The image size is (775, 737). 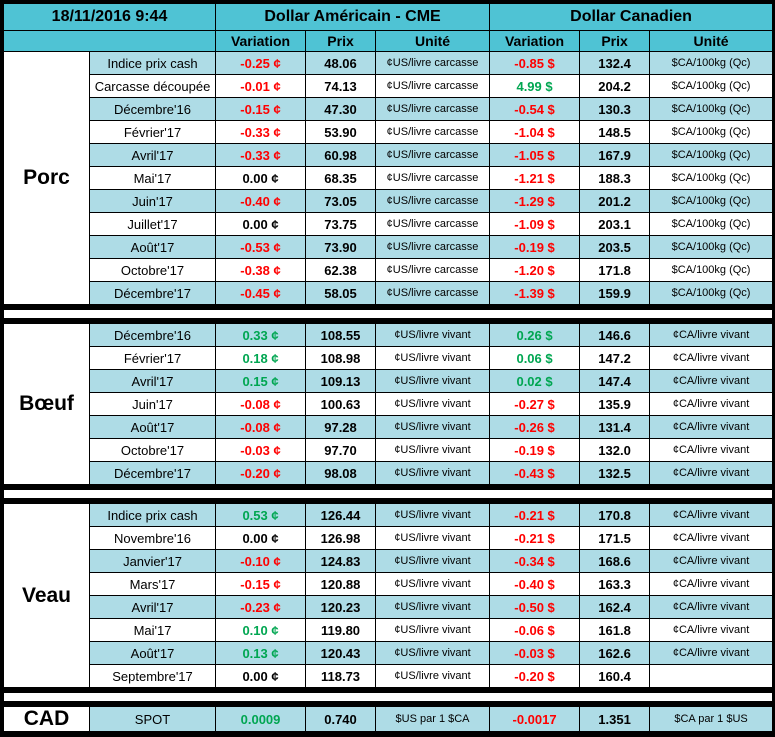 What do you see at coordinates (261, 717) in the screenshot?
I see `us-variation-cell: 0.0009` at bounding box center [261, 717].